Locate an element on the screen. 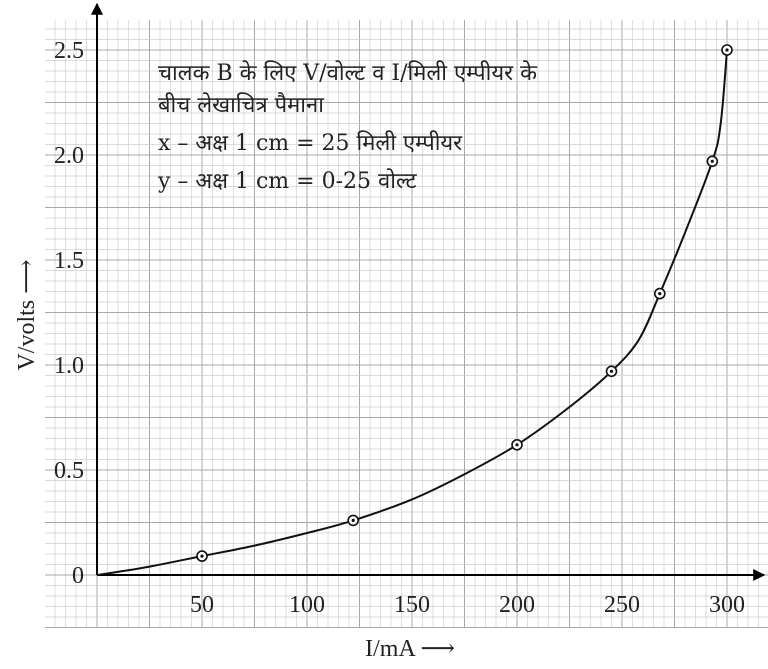 The image size is (768, 669). x-tick-label: 100 is located at coordinates (307, 605).